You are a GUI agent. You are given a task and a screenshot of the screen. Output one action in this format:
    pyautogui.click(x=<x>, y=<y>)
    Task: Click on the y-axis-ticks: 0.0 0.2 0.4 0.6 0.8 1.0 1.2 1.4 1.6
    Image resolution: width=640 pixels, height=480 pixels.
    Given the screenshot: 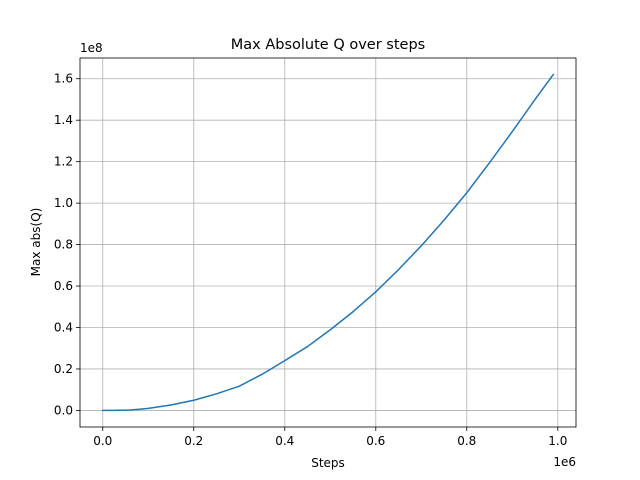 What is the action you would take?
    pyautogui.click(x=67, y=244)
    